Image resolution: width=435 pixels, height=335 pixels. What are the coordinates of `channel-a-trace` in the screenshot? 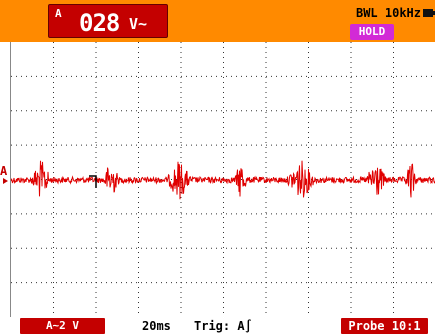 It's located at (223, 180).